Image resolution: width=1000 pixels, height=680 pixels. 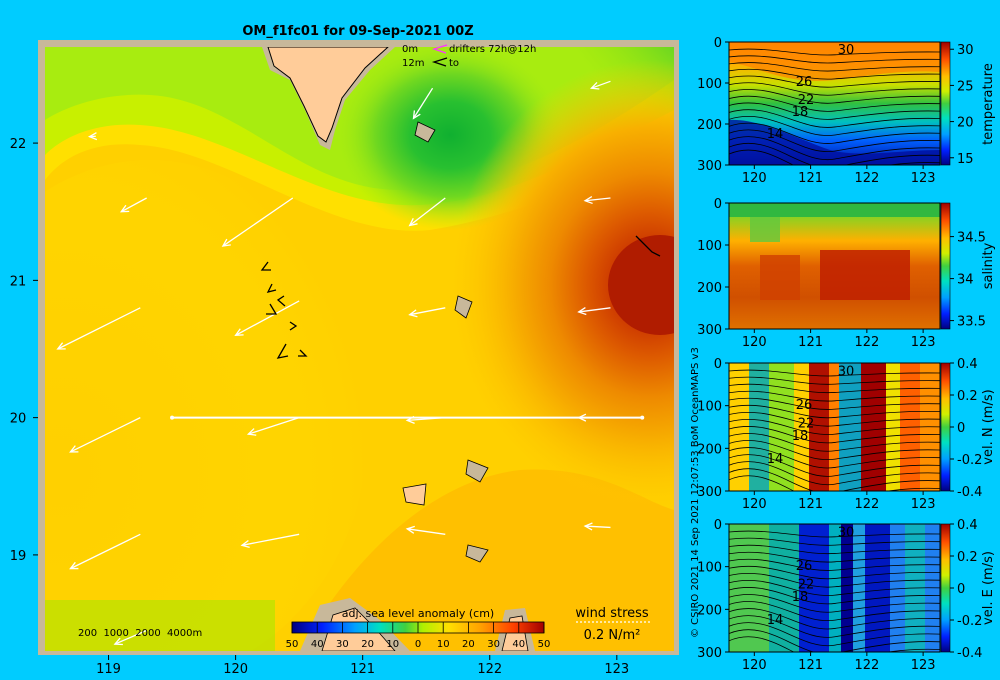 What do you see at coordinates (492, 49) in the screenshot?
I see `drifter-legend-label: drifters 72h@12h` at bounding box center [492, 49].